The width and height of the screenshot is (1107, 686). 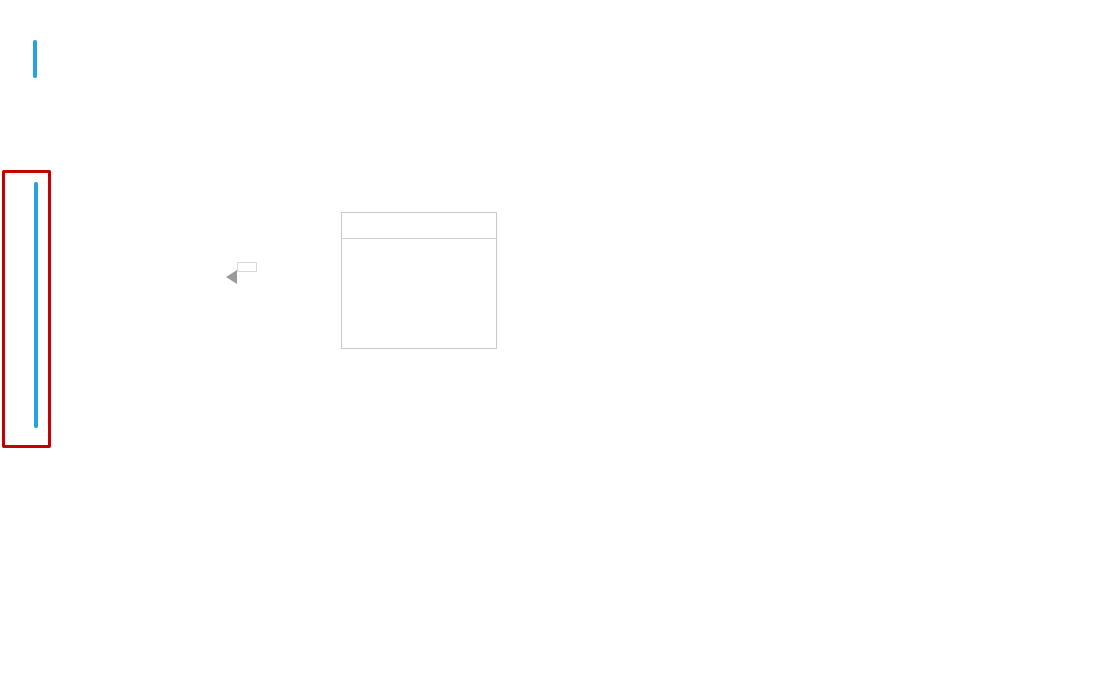 I want to click on zone-annotation-label, so click(x=247, y=267).